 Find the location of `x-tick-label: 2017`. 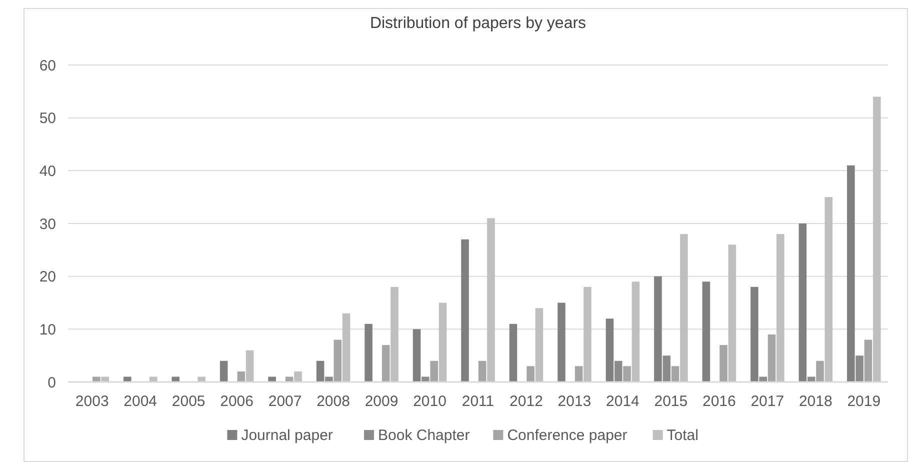

x-tick-label: 2017 is located at coordinates (767, 401).